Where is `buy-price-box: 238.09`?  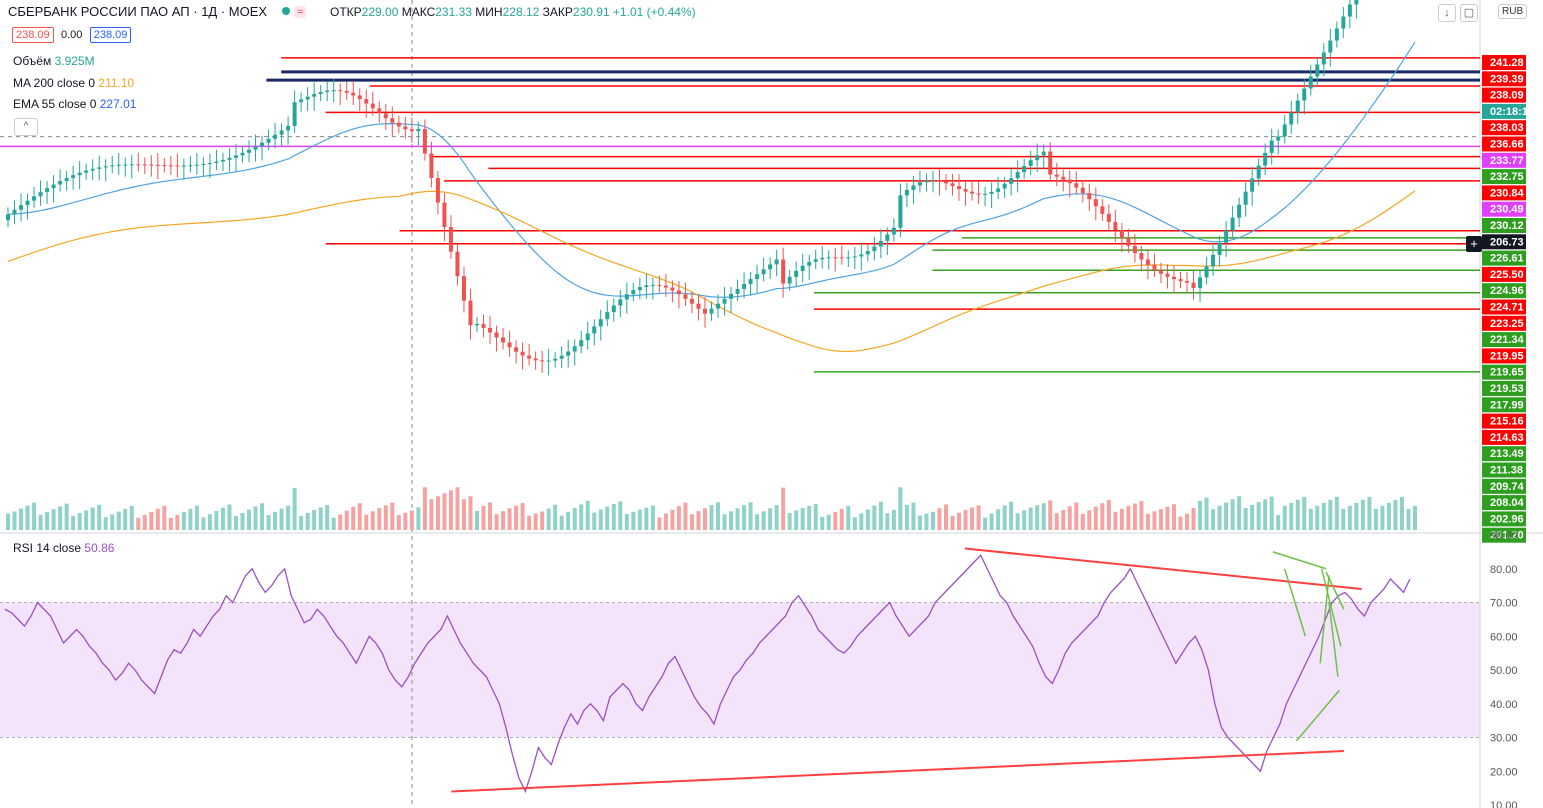
buy-price-box: 238.09 is located at coordinates (110, 35).